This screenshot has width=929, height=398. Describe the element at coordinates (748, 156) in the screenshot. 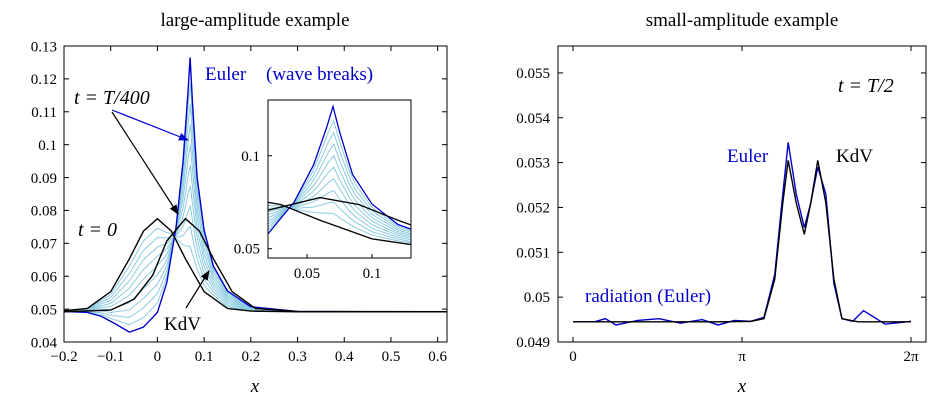

I see `annotation-euler-right: Euler` at that location.